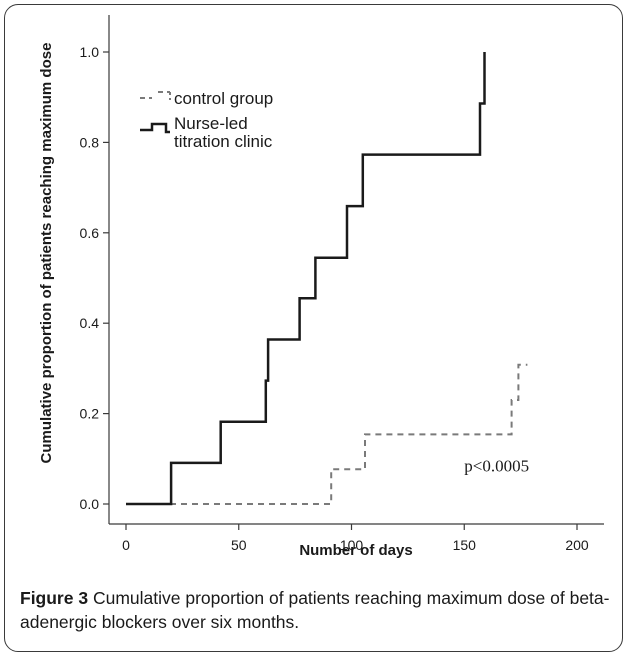 The height and width of the screenshot is (658, 629). I want to click on x-axis-title: Number of days, so click(355, 550).